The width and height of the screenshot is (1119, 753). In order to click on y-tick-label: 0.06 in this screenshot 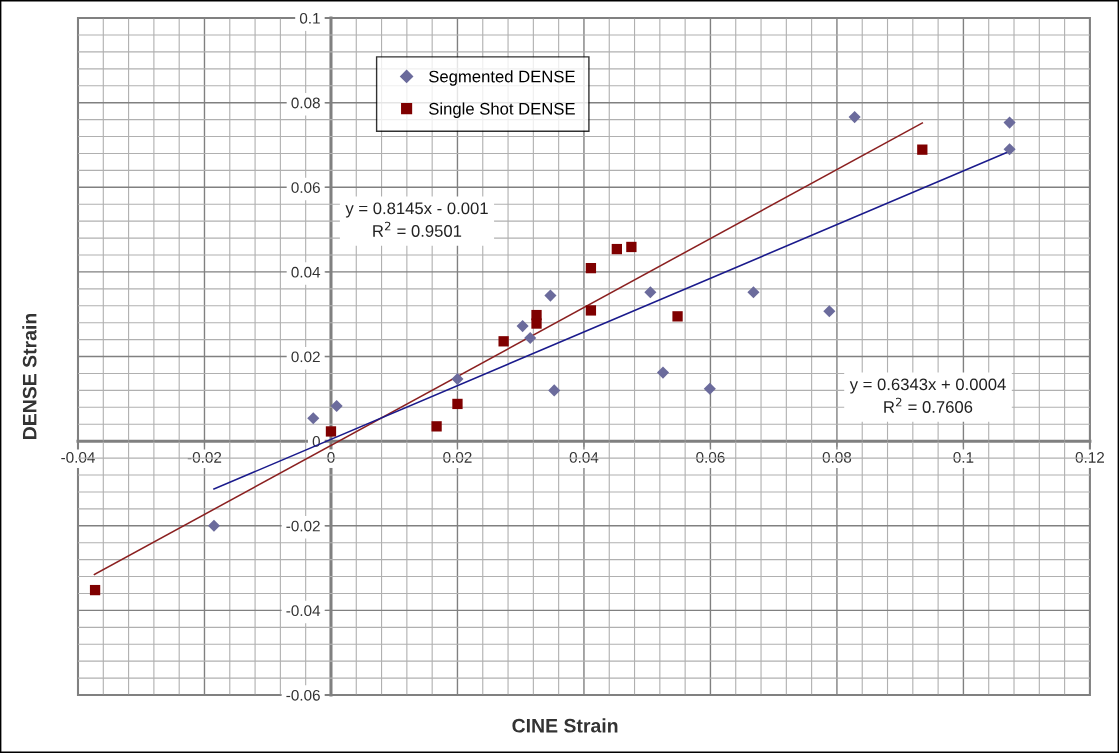, I will do `click(305, 187)`.